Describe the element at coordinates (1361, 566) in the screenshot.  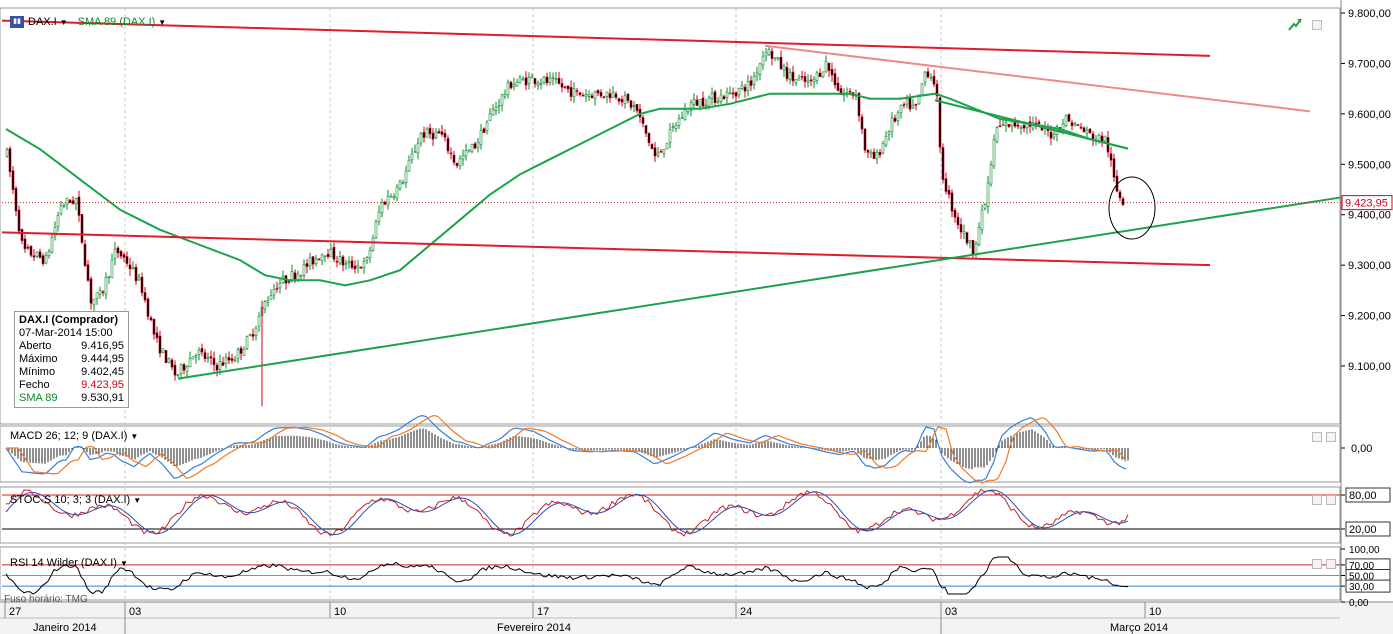
I see `rsi-tick-label: 70,00` at that location.